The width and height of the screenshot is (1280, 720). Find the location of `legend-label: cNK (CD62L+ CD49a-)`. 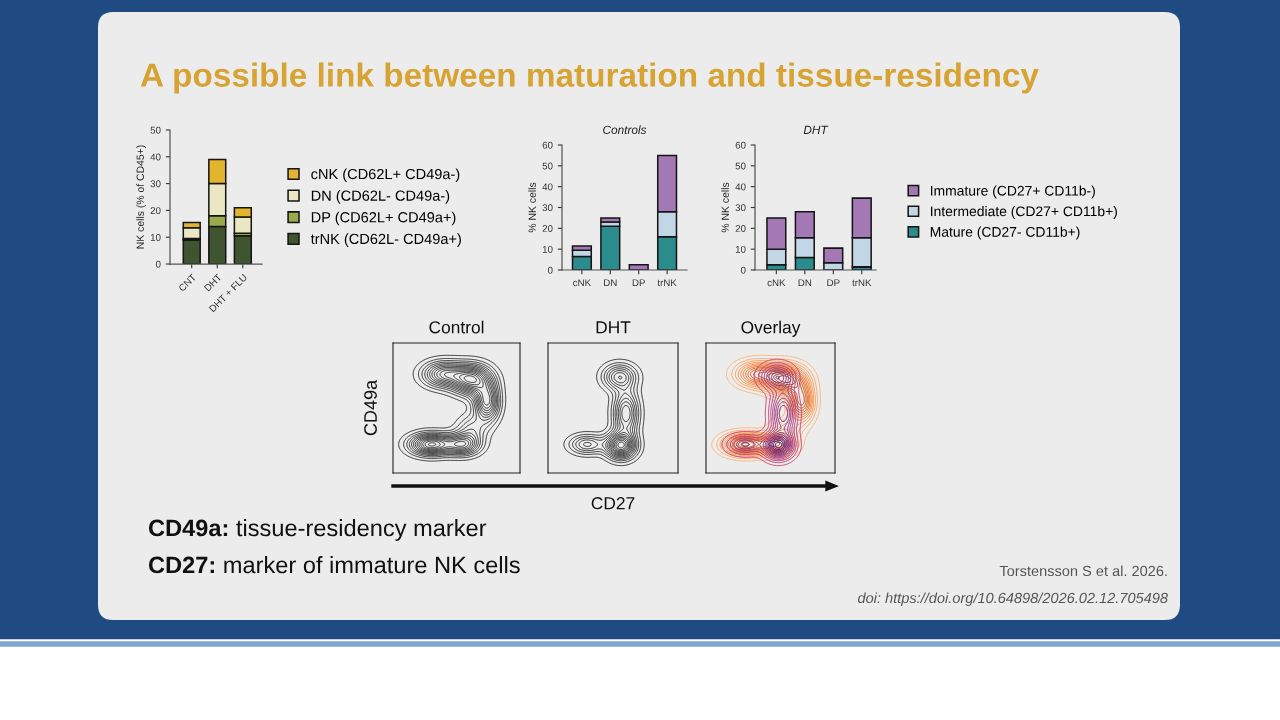

legend-label: cNK (CD62L+ CD49a-) is located at coordinates (385, 175).